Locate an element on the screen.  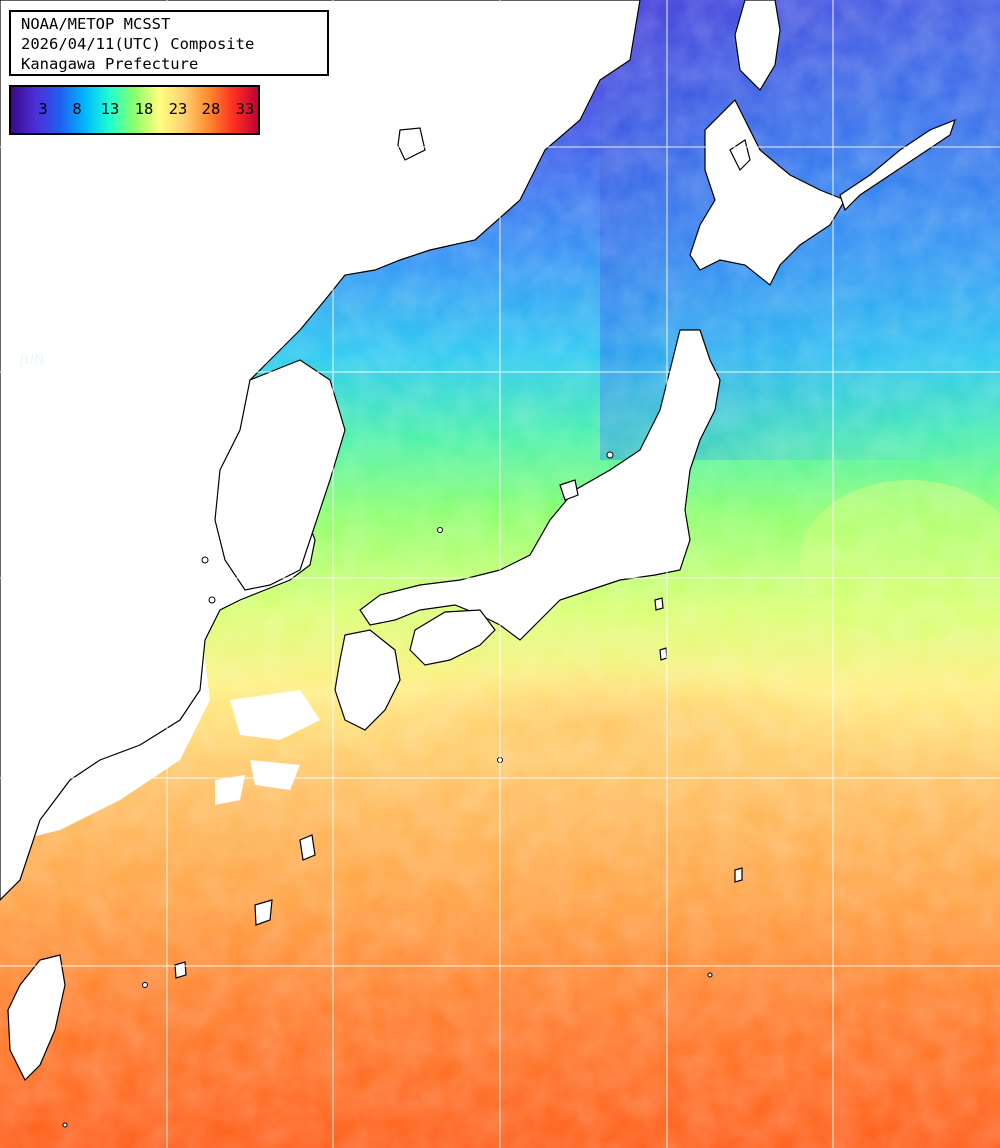
product-title: NOAA/METOP MCSST is located at coordinates (96, 24).